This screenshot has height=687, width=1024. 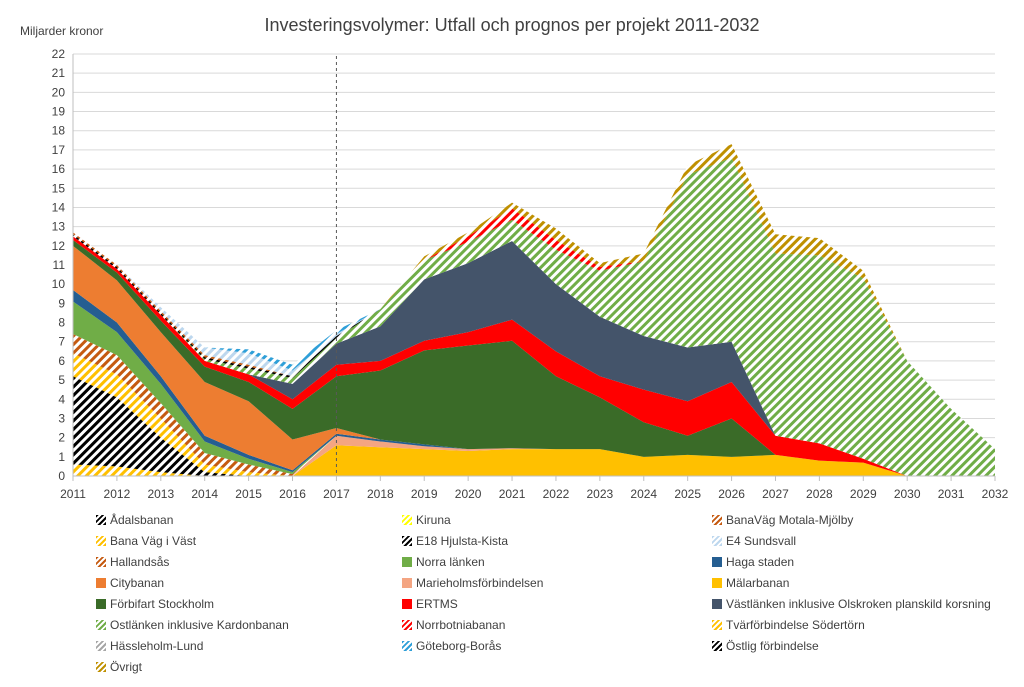 What do you see at coordinates (73, 494) in the screenshot?
I see `x-tick-label: 2011` at bounding box center [73, 494].